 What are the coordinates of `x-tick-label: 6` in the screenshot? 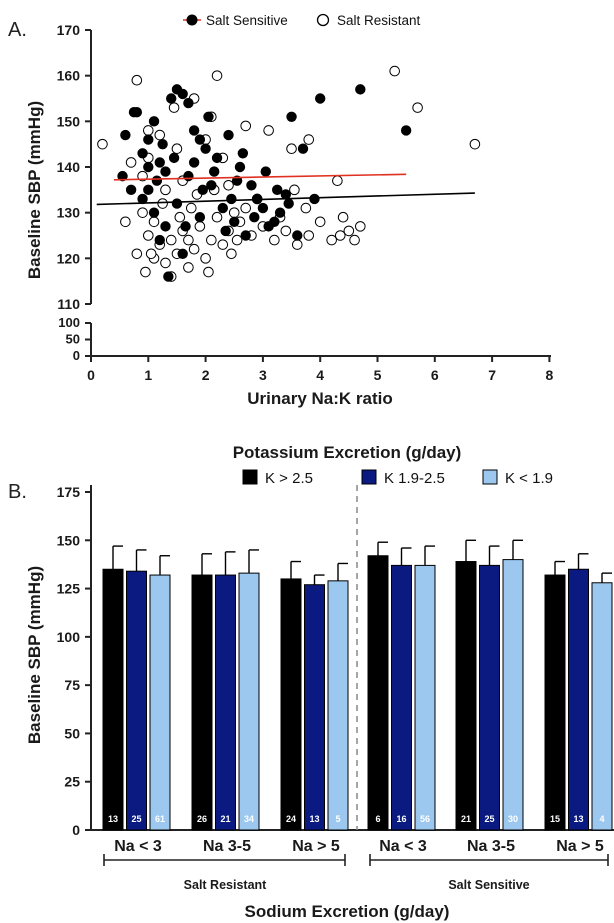 It's located at (435, 375).